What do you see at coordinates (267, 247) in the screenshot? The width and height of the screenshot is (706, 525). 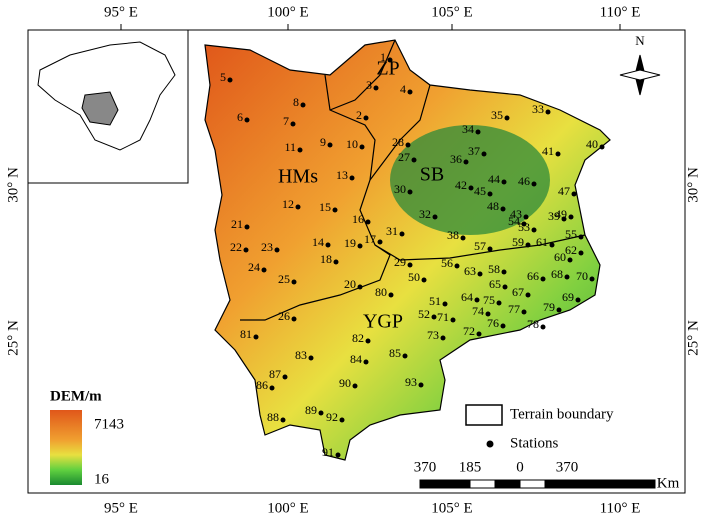 I see `station-label: 23` at bounding box center [267, 247].